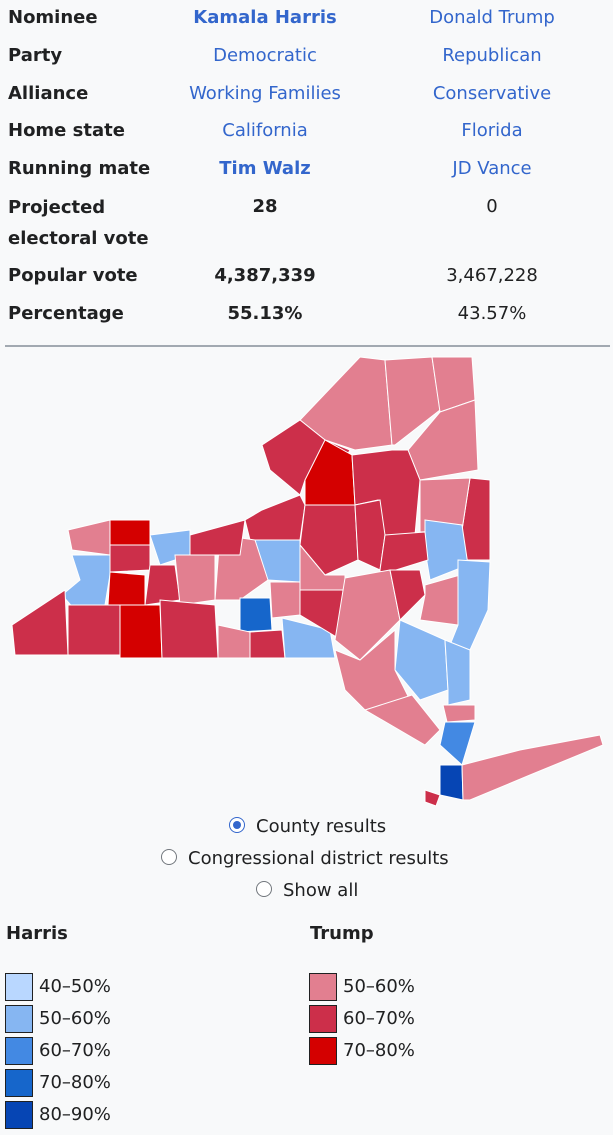  What do you see at coordinates (78, 223) in the screenshot?
I see `row-label: Projected electoral vote` at bounding box center [78, 223].